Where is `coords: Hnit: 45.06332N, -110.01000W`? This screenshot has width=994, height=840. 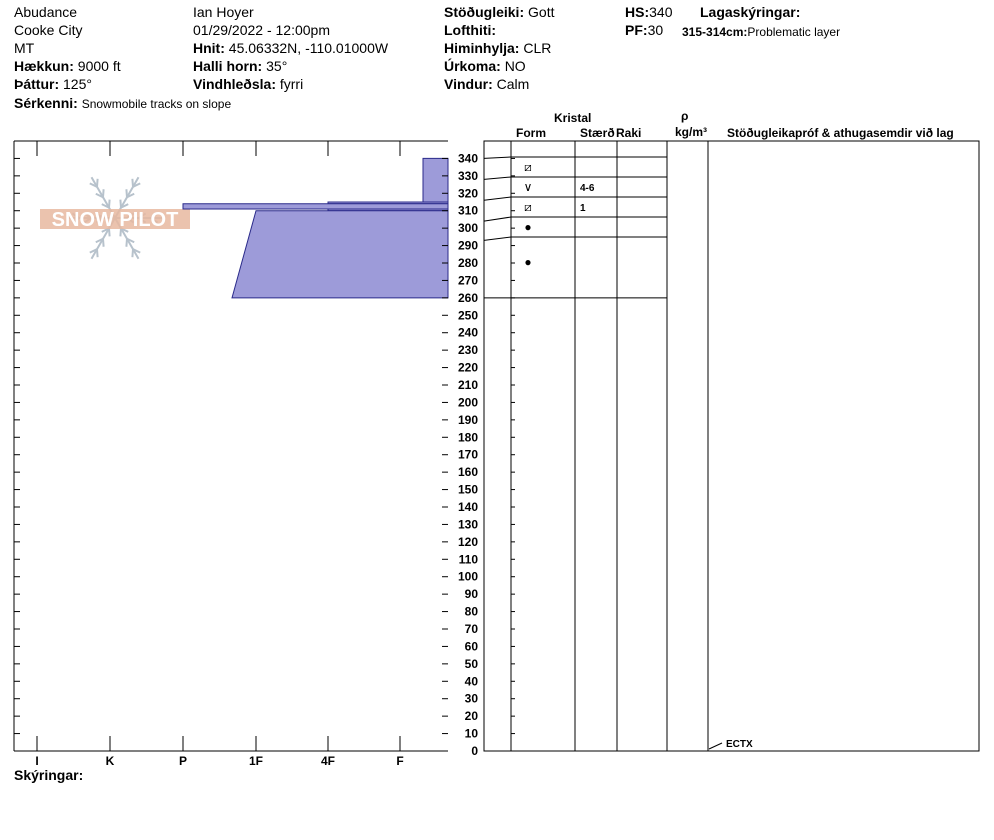 coords: Hnit: 45.06332N, -110.01000W is located at coordinates (290, 48).